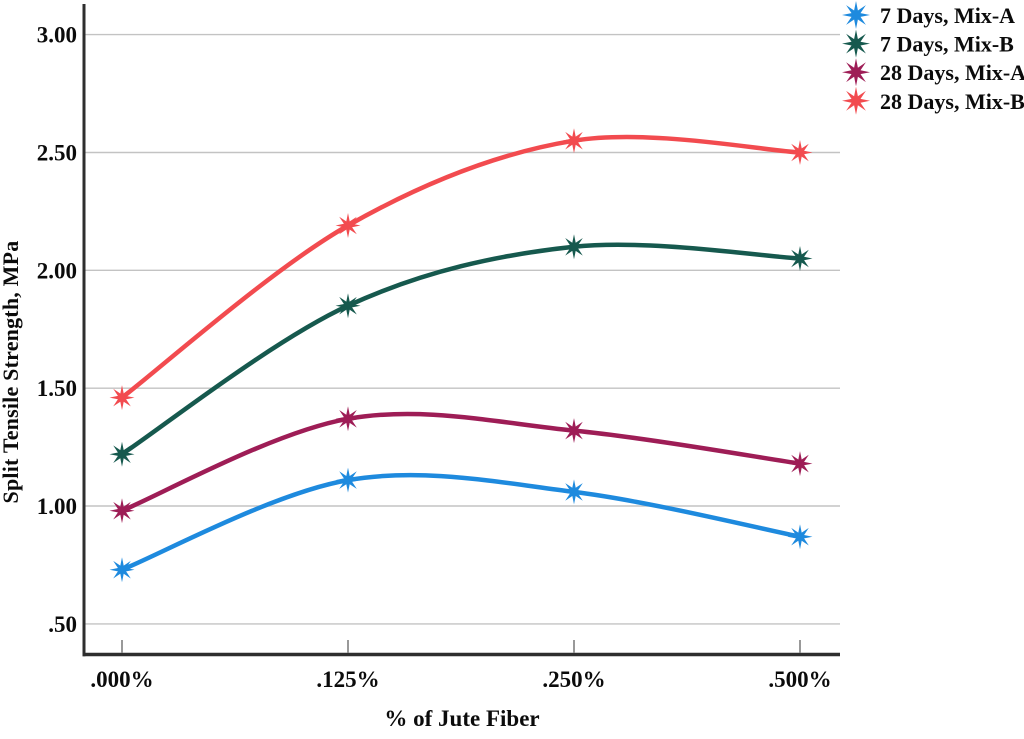 The width and height of the screenshot is (1024, 739). What do you see at coordinates (57, 388) in the screenshot?
I see `y-tick-label: 1.50` at bounding box center [57, 388].